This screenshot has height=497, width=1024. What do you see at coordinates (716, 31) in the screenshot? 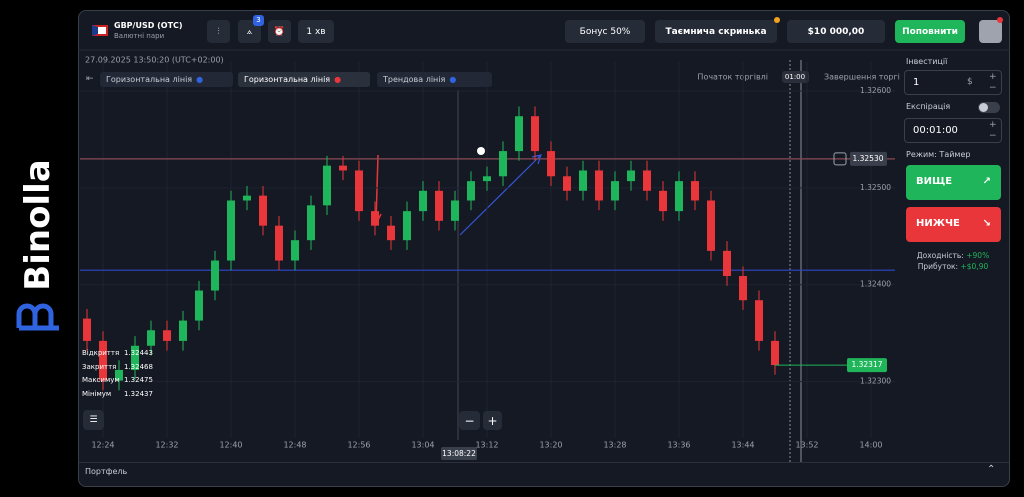
I see `mystery-box-button: Таємнича скринька` at bounding box center [716, 31].